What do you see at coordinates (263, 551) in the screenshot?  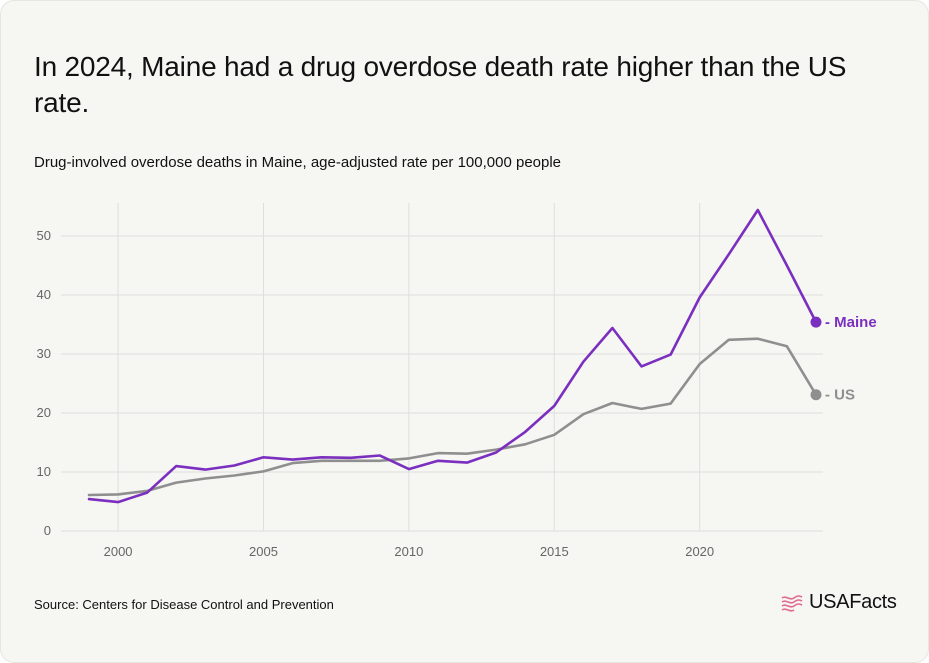 I see `x-tick-label: 2005` at bounding box center [263, 551].